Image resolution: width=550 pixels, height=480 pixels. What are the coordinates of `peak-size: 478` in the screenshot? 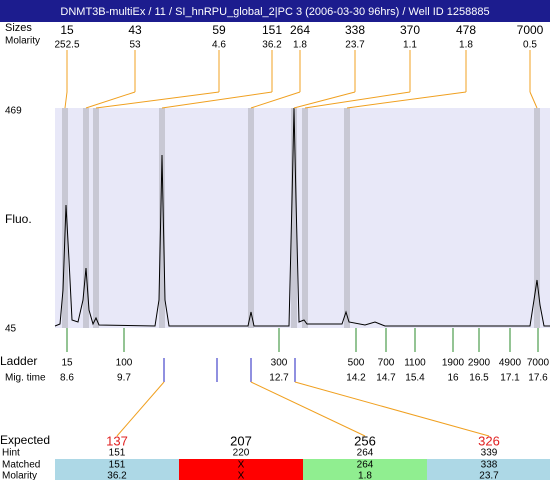 It's located at (466, 30).